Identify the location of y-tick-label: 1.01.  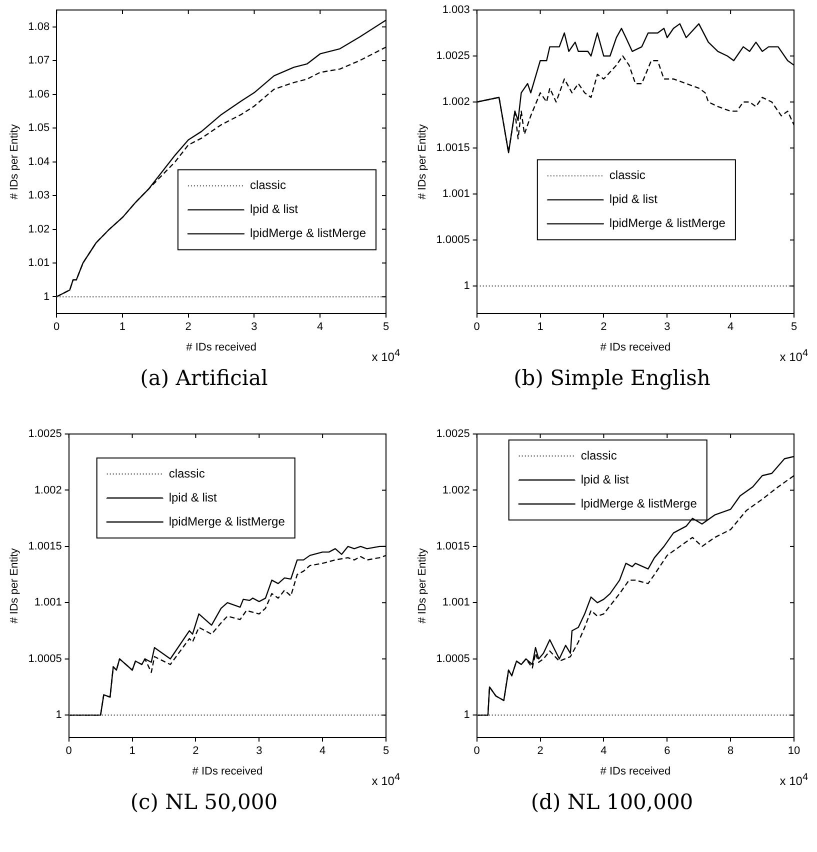
(39, 263).